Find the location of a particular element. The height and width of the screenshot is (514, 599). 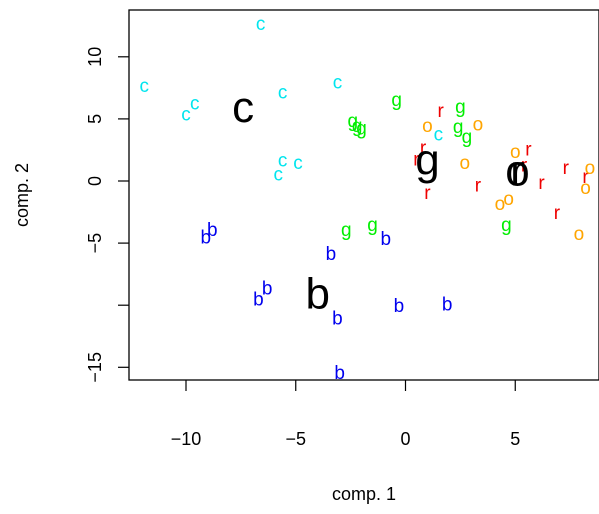

x-axis-label: comp. 1 is located at coordinates (364, 494).